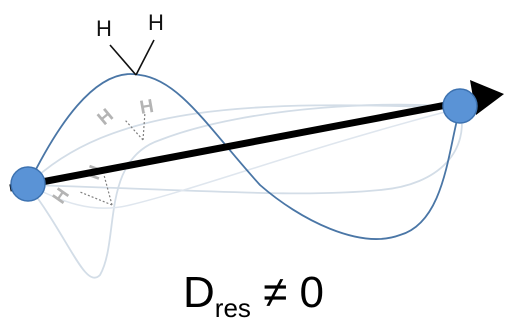  Describe the element at coordinates (134, 130) in the screenshot. I see `dotted-bond-mid-left` at that location.